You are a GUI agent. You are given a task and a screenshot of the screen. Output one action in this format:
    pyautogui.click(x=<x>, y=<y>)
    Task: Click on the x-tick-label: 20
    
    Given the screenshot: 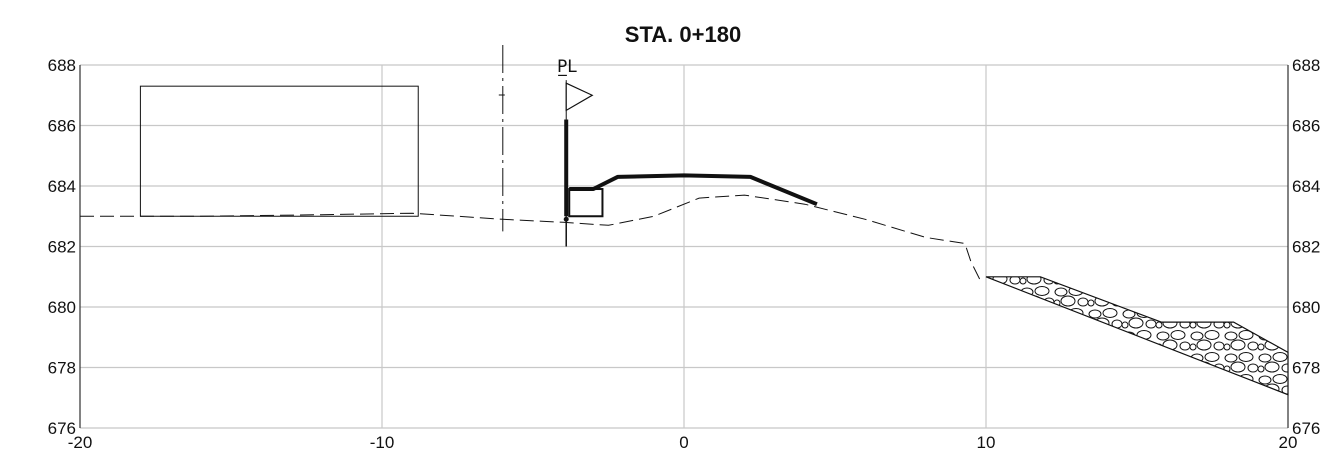 What is the action you would take?
    pyautogui.click(x=1288, y=442)
    